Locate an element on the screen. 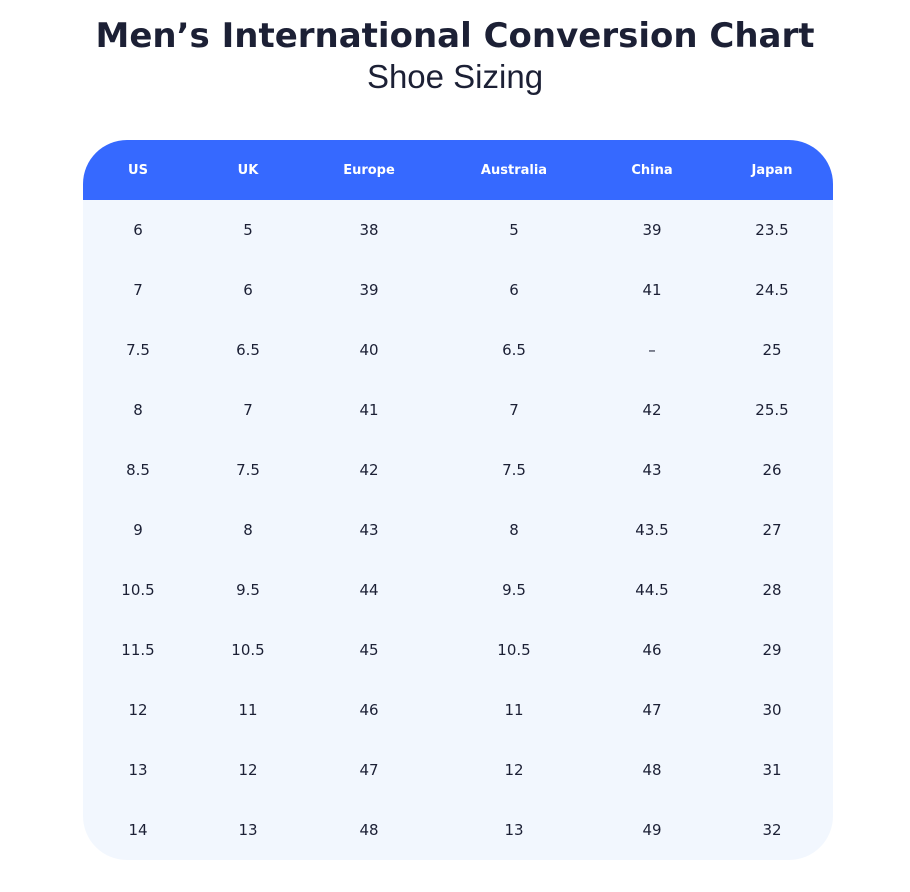  table-cell-japan: 25.5 is located at coordinates (772, 410).